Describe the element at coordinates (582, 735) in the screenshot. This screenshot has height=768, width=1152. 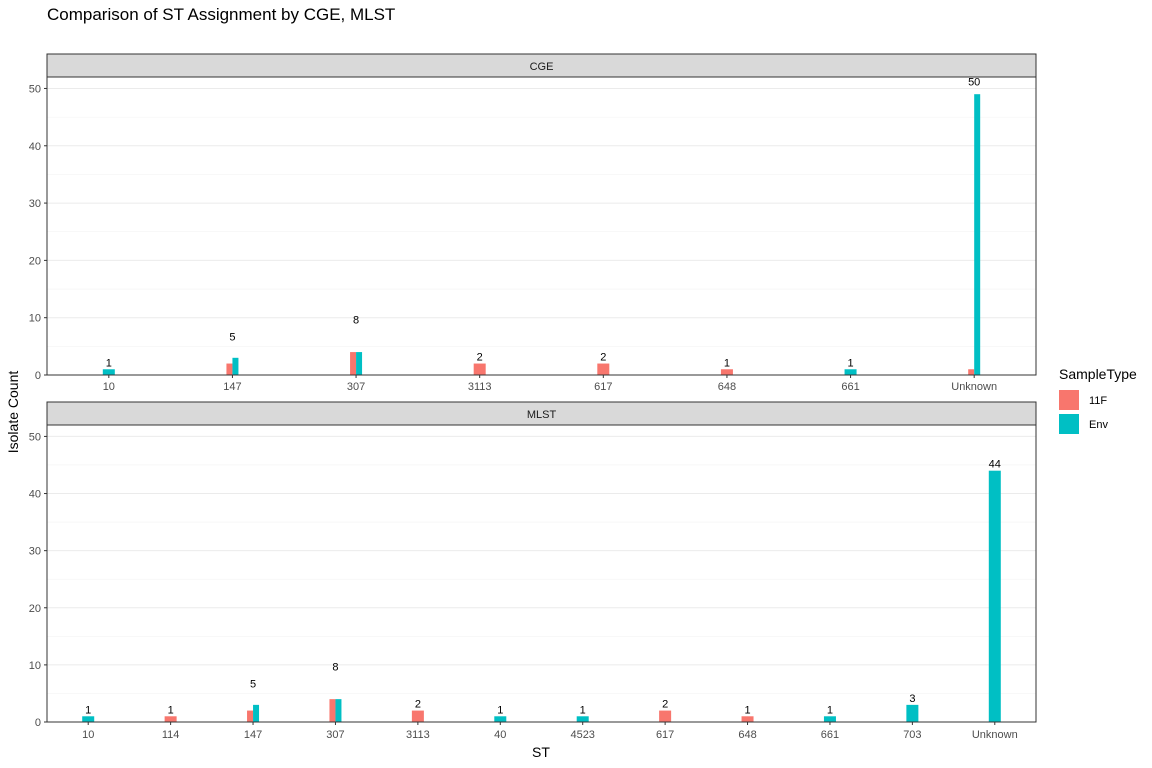
I see `x-tick-label: 4523` at that location.